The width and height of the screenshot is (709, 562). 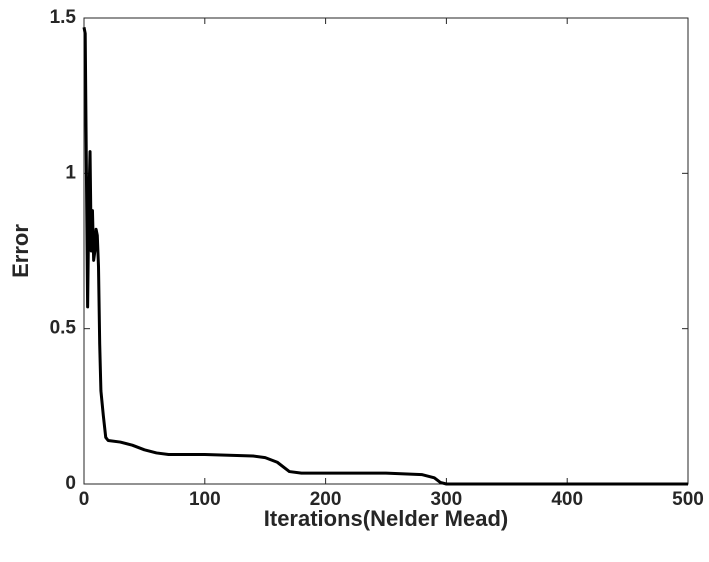 I want to click on x-tick-label: 400, so click(x=567, y=499).